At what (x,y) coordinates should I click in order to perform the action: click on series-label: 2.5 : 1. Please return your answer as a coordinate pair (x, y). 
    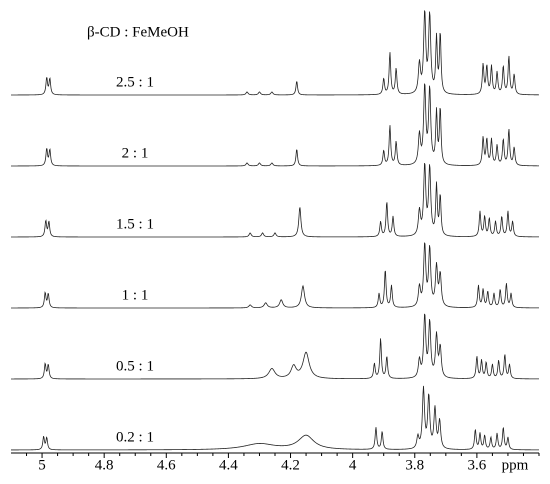
    Looking at the image, I should click on (135, 82).